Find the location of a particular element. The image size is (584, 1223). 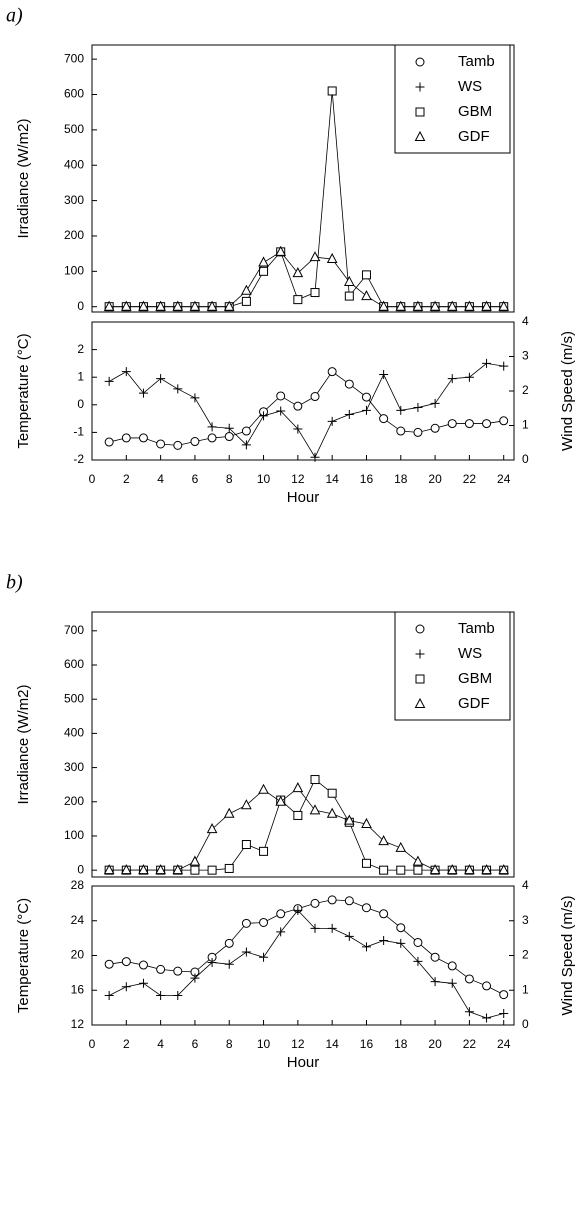

y2-tick-label: 2 is located at coordinates (525, 390).